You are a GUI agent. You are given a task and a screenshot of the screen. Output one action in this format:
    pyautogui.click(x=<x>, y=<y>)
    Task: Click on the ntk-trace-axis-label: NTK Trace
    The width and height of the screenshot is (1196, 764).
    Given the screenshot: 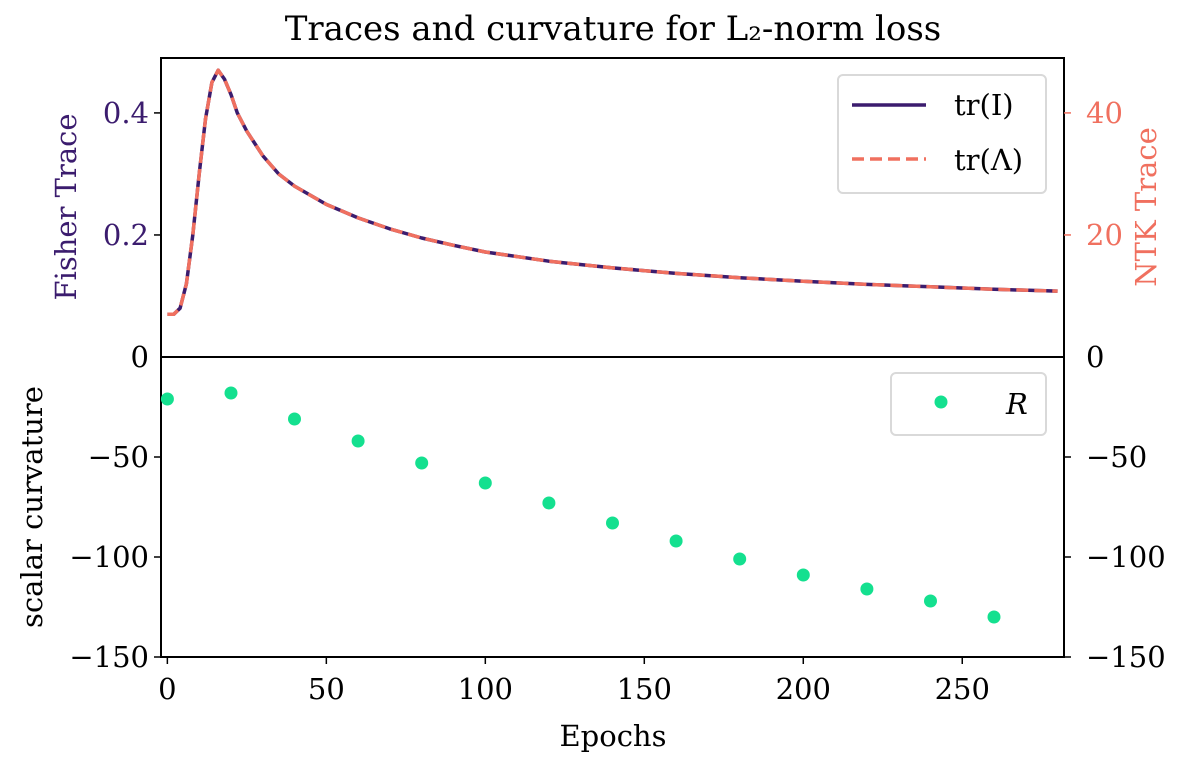 What is the action you would take?
    pyautogui.click(x=1146, y=207)
    